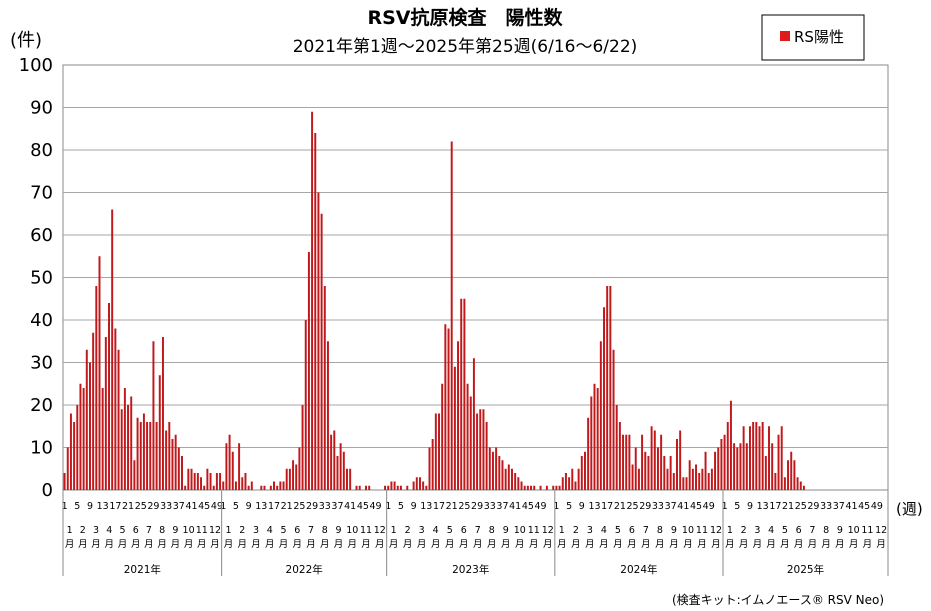 This screenshot has width=931, height=611. Describe the element at coordinates (270, 530) in the screenshot. I see `x-month-number: 4` at that location.